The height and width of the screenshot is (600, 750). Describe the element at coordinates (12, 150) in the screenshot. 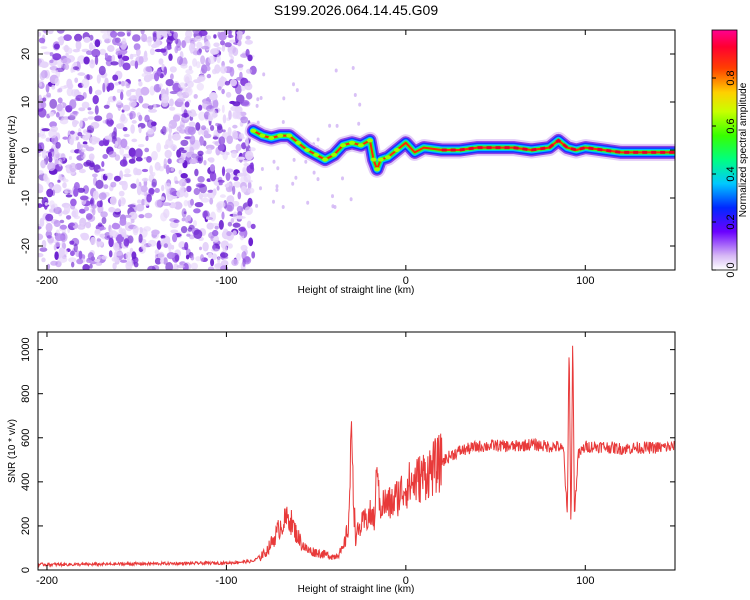

I see `spectrogram-y-label: Frequency (Hz)` at that location.